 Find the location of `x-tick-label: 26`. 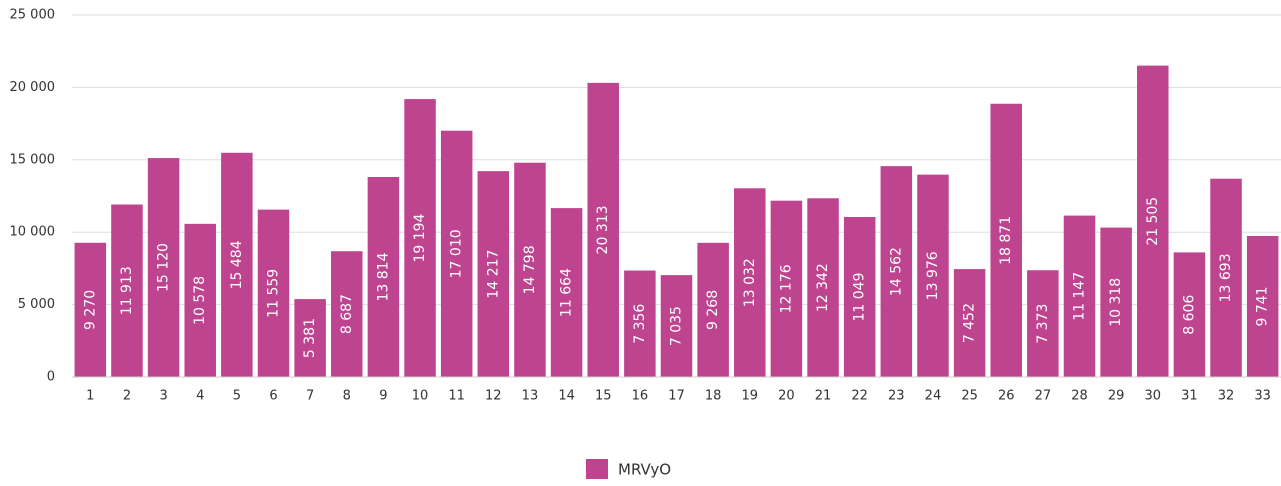

x-tick-label: 26 is located at coordinates (1006, 396).